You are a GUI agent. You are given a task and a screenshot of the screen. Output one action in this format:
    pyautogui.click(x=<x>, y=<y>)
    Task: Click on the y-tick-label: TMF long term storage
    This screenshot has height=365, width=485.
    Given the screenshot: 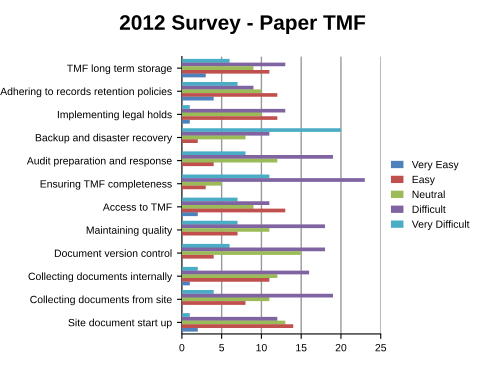 What is the action you would take?
    pyautogui.click(x=119, y=69)
    